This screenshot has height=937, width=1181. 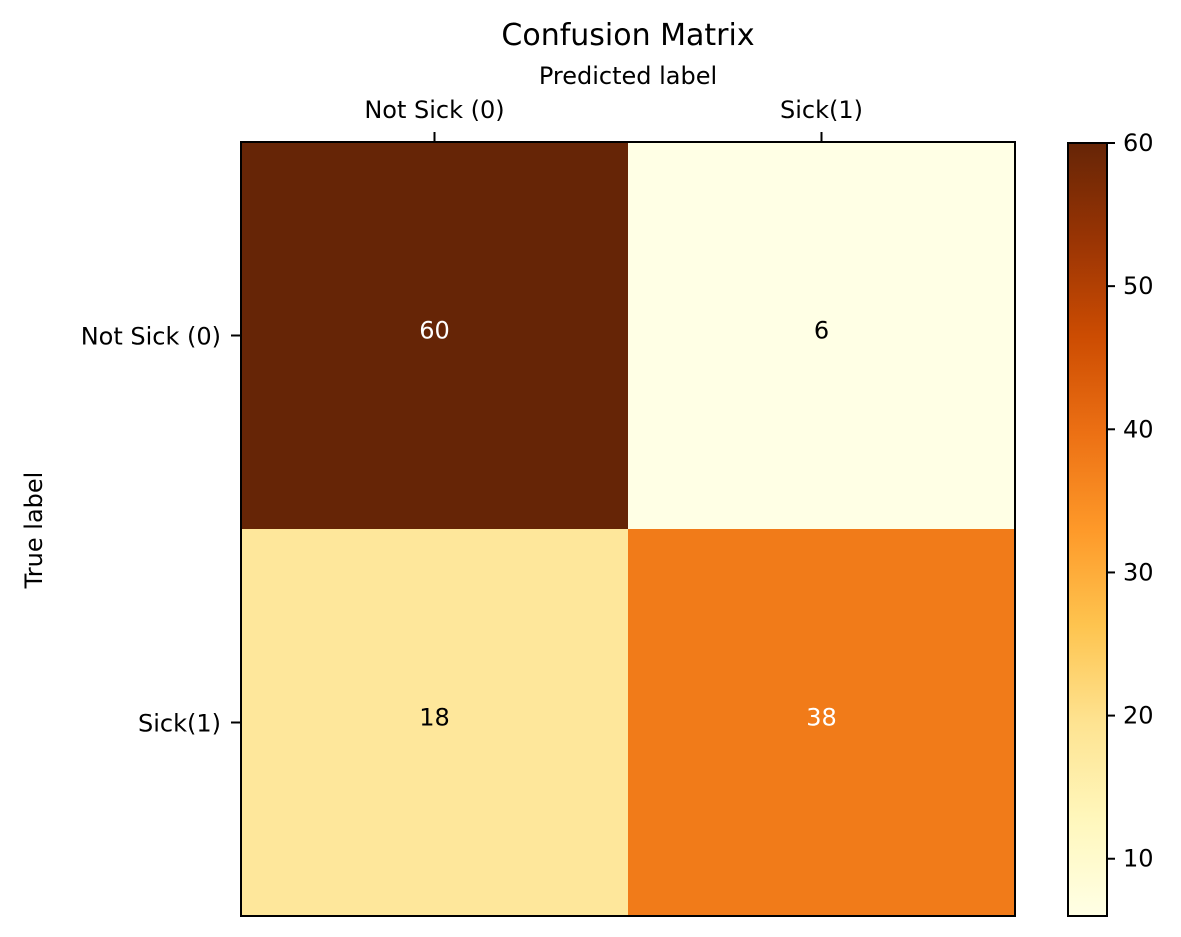 What do you see at coordinates (1138, 859) in the screenshot?
I see `colorbar-tick-label: 10` at bounding box center [1138, 859].